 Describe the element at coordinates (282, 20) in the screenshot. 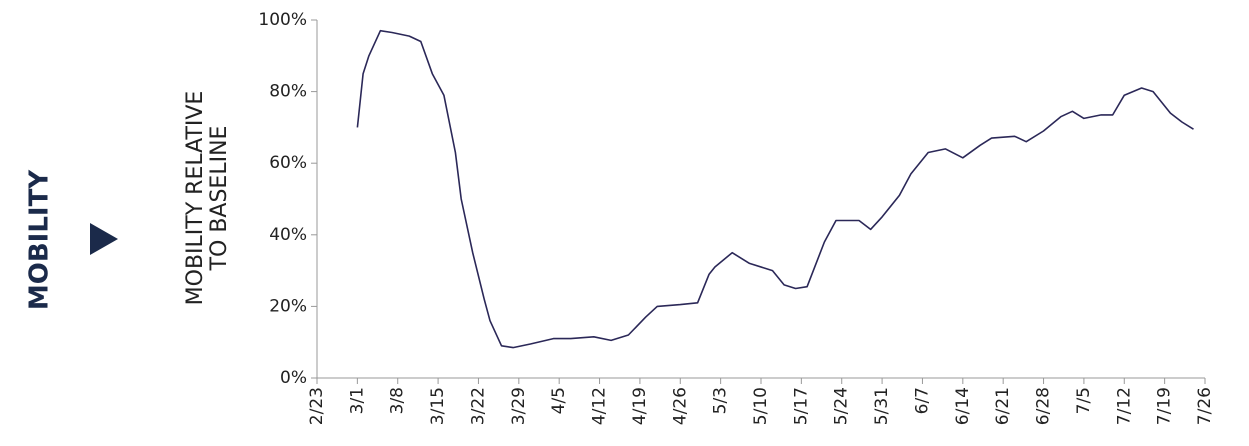

I see `y-tick-label: 100%` at that location.